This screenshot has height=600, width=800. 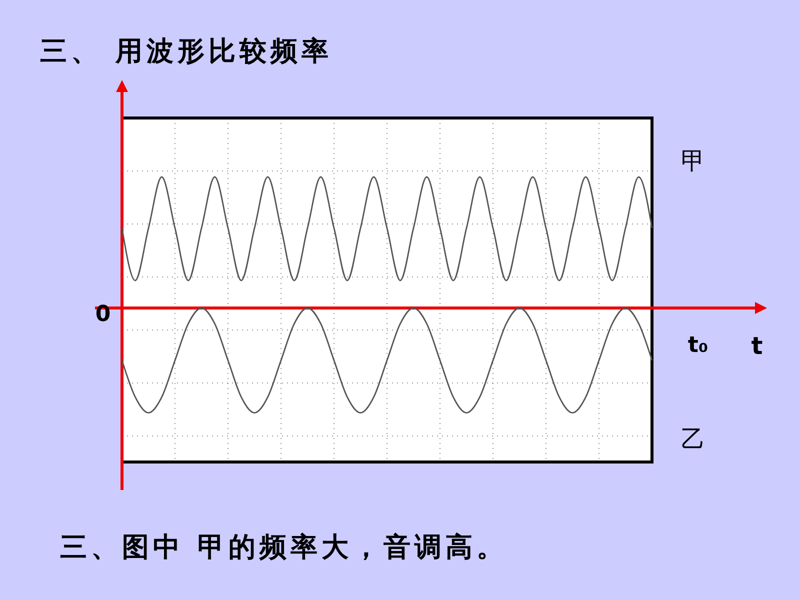 I want to click on x-axis-title: t, so click(x=757, y=346).